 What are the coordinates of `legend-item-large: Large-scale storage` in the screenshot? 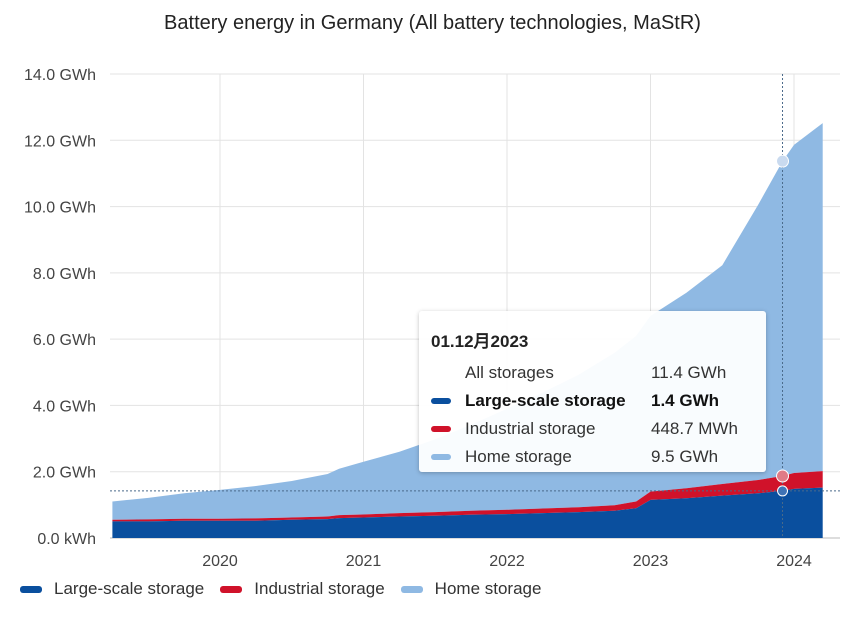 It's located at (112, 589).